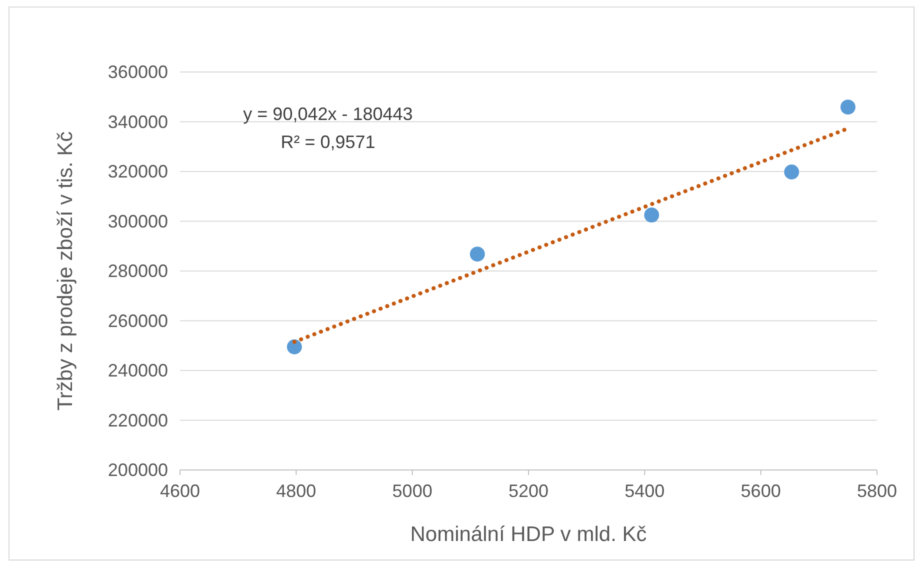 The image size is (915, 561). I want to click on y-tick-label: 360000, so click(138, 72).